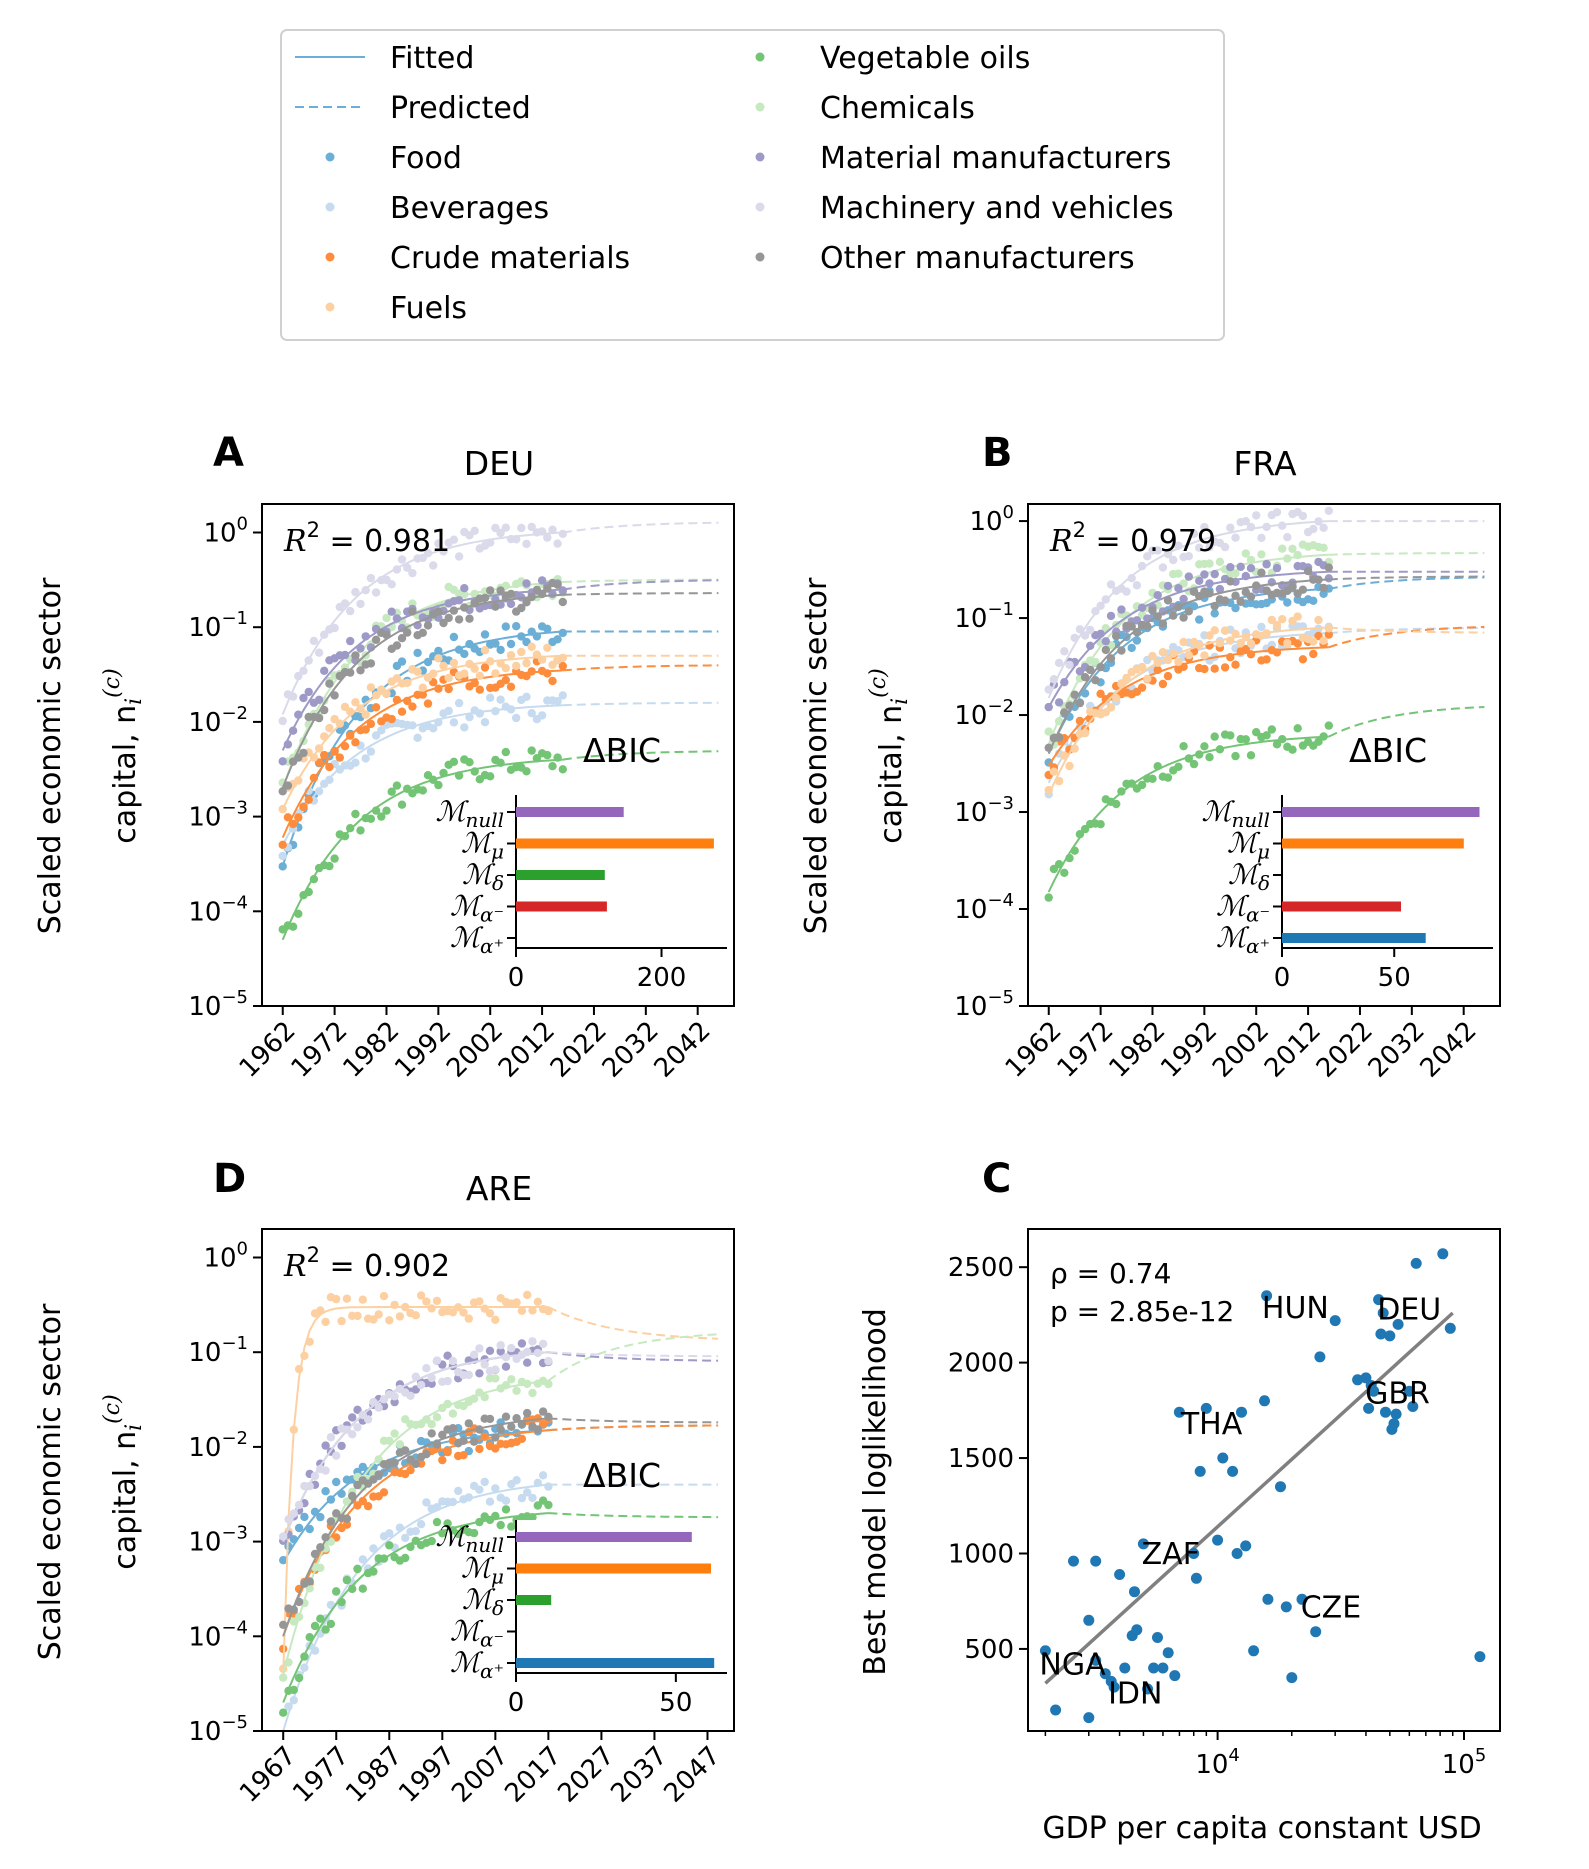  Describe the element at coordinates (1171, 1554) in the screenshot. I see `country-label: ZAF` at that location.